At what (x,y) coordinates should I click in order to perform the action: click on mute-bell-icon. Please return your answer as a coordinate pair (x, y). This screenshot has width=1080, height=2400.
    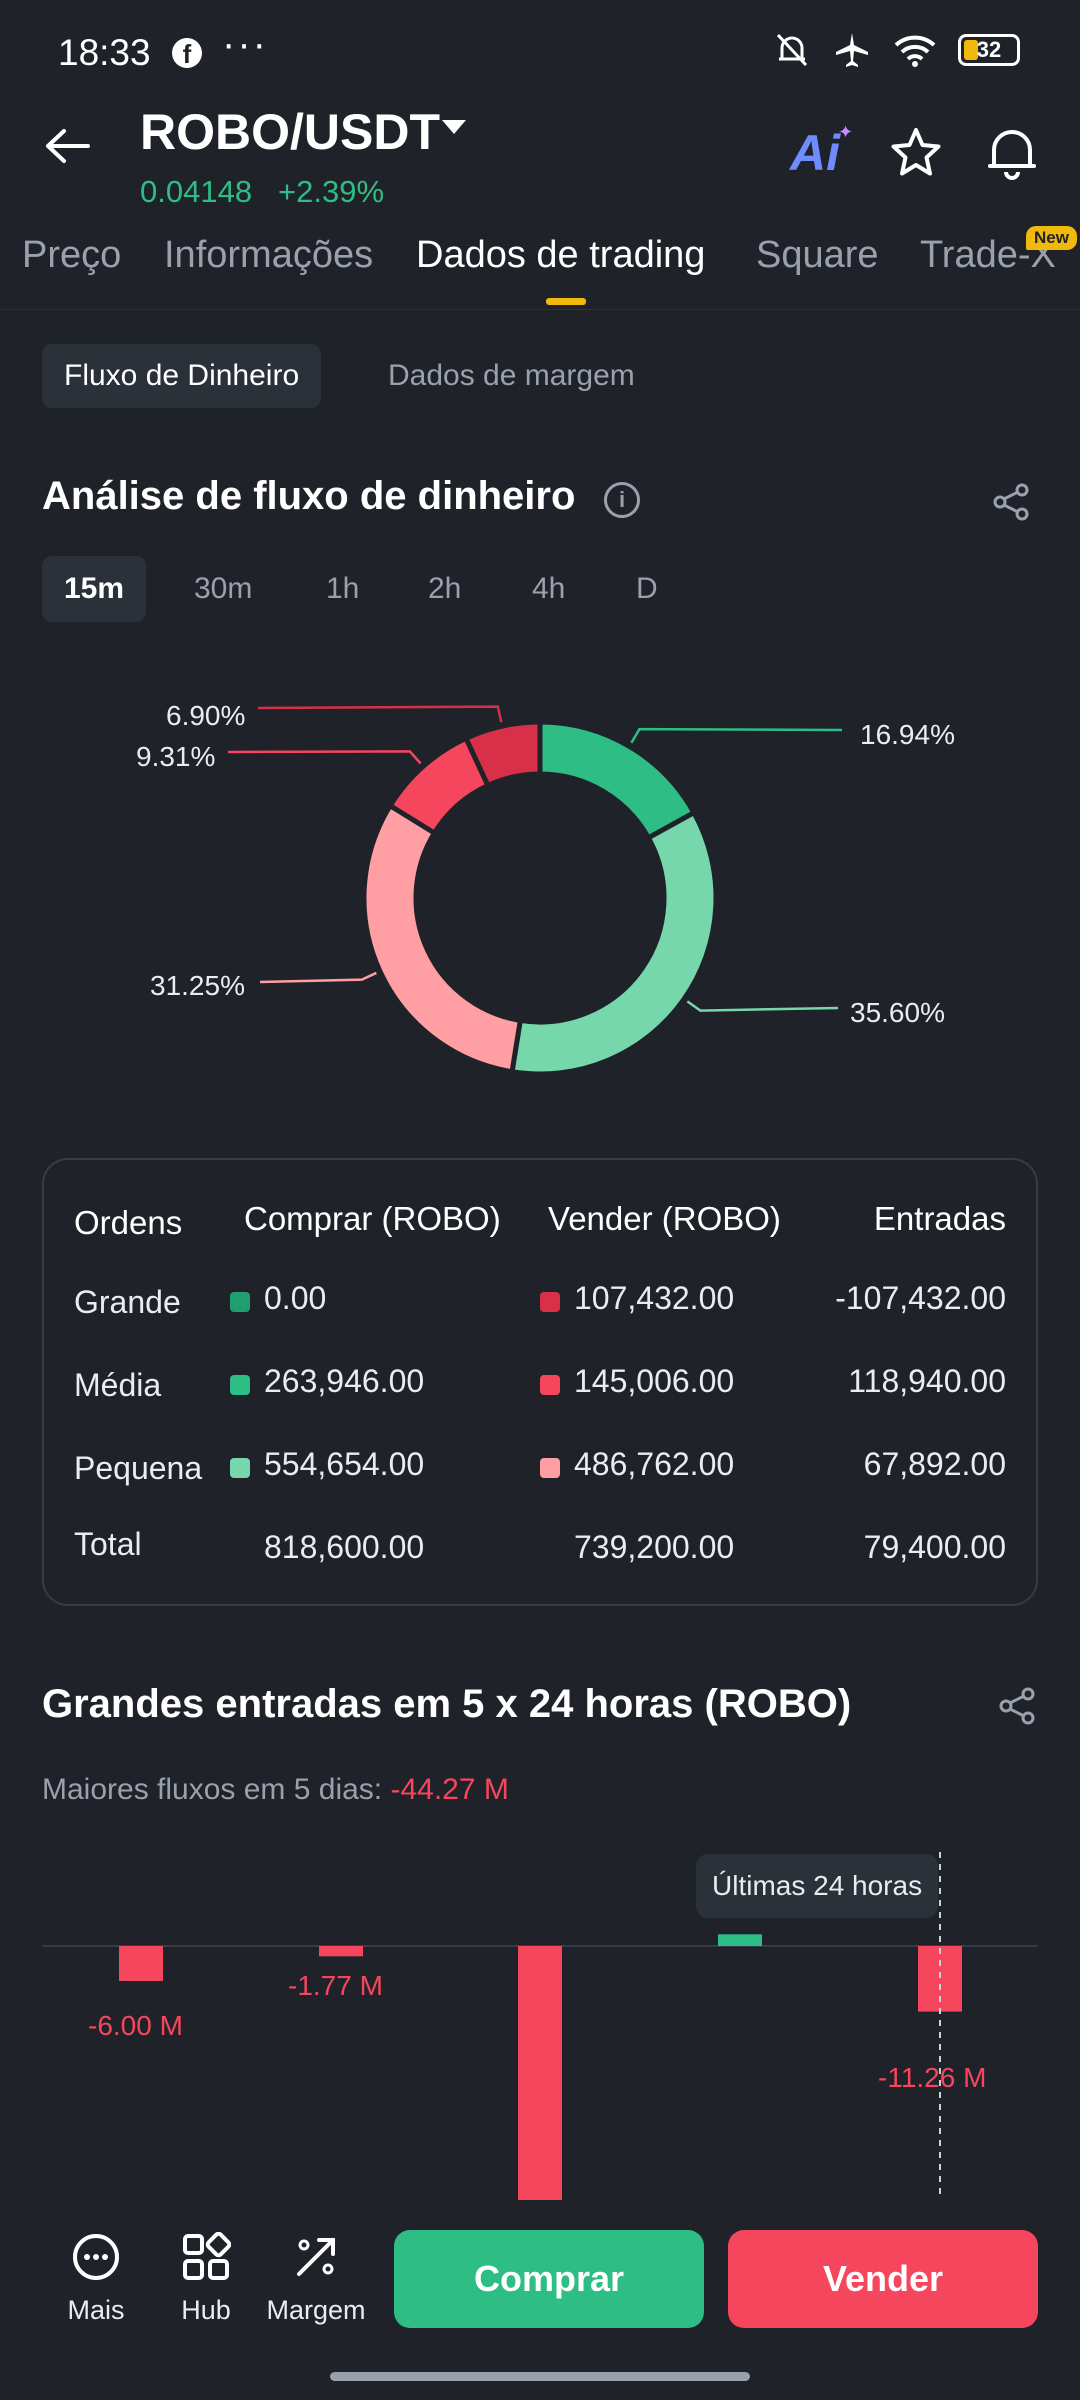
    Looking at the image, I should click on (792, 50).